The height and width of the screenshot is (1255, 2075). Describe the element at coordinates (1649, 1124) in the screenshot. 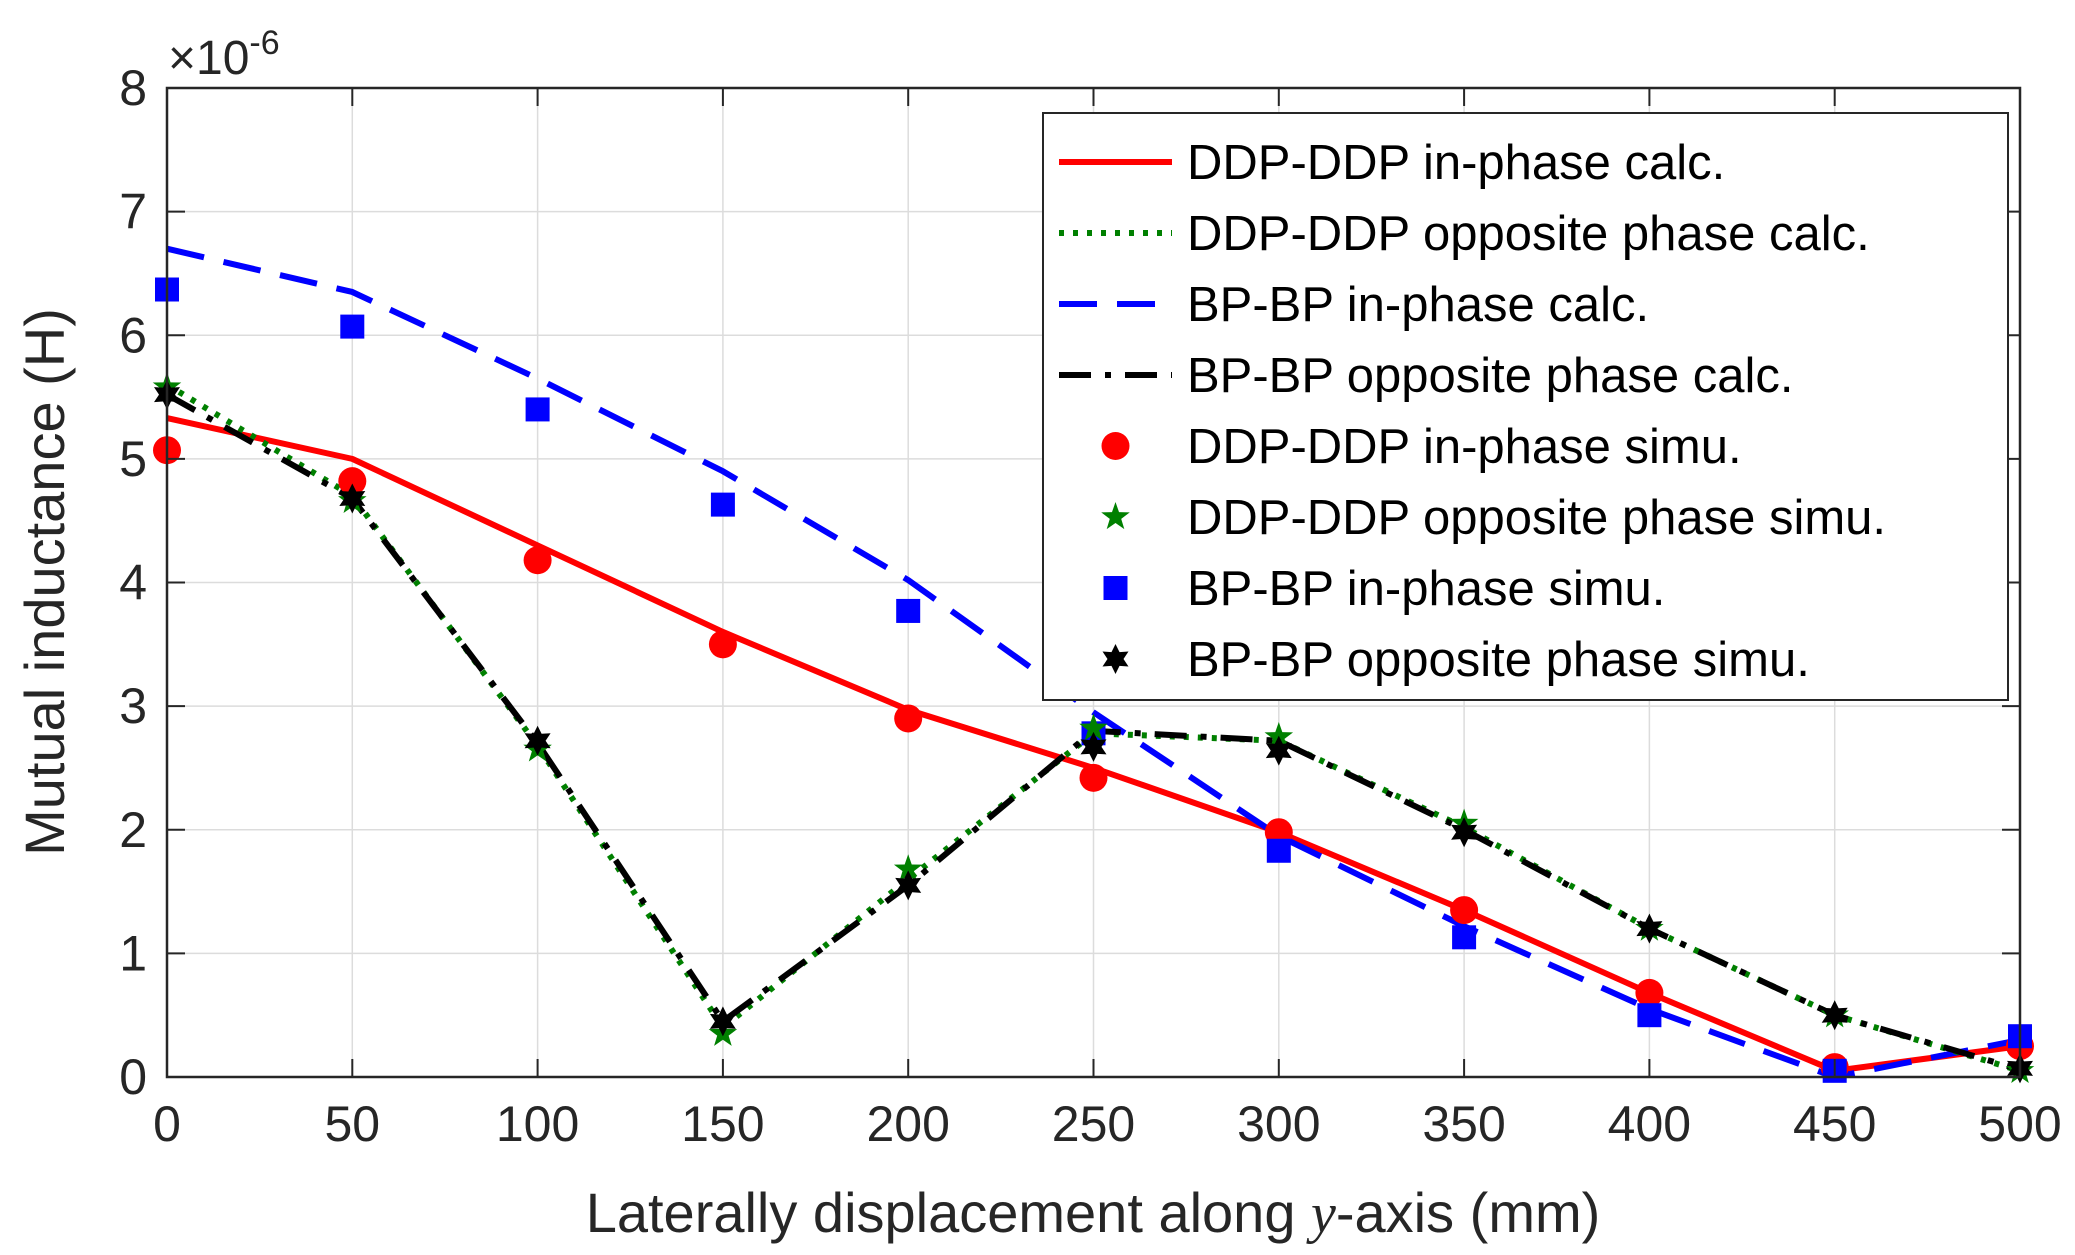

I see `x-tick-label: 400` at that location.